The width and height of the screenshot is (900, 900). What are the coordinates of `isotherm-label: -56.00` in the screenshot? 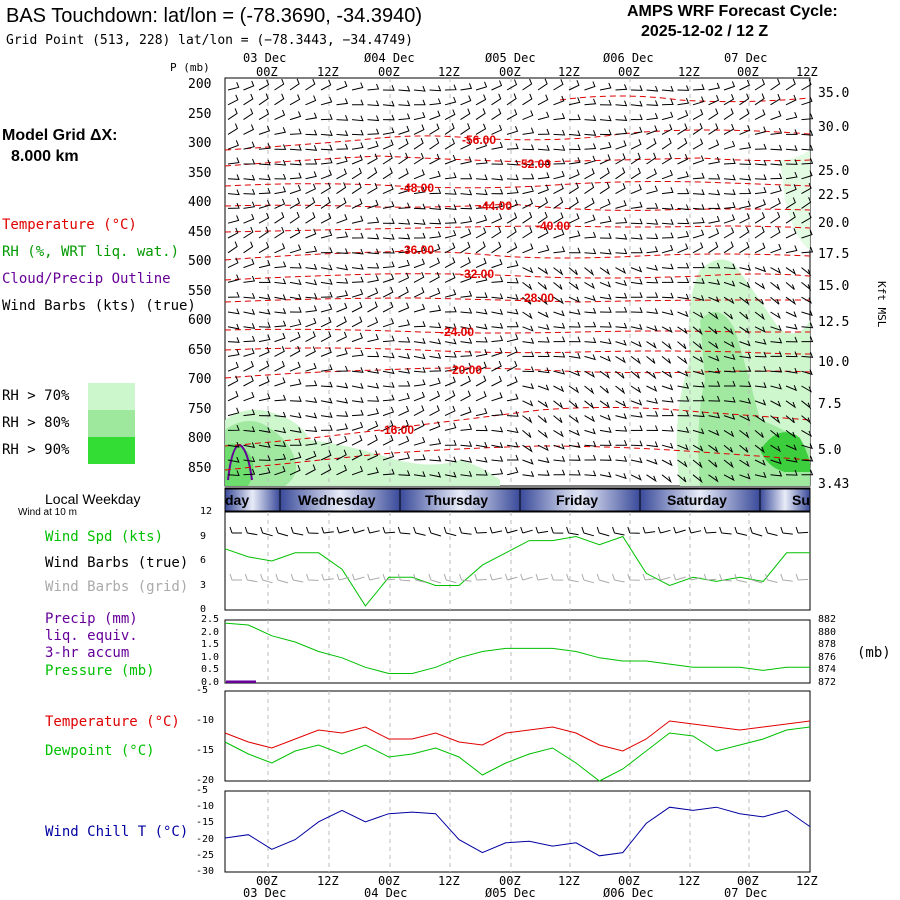 It's located at (479, 140).